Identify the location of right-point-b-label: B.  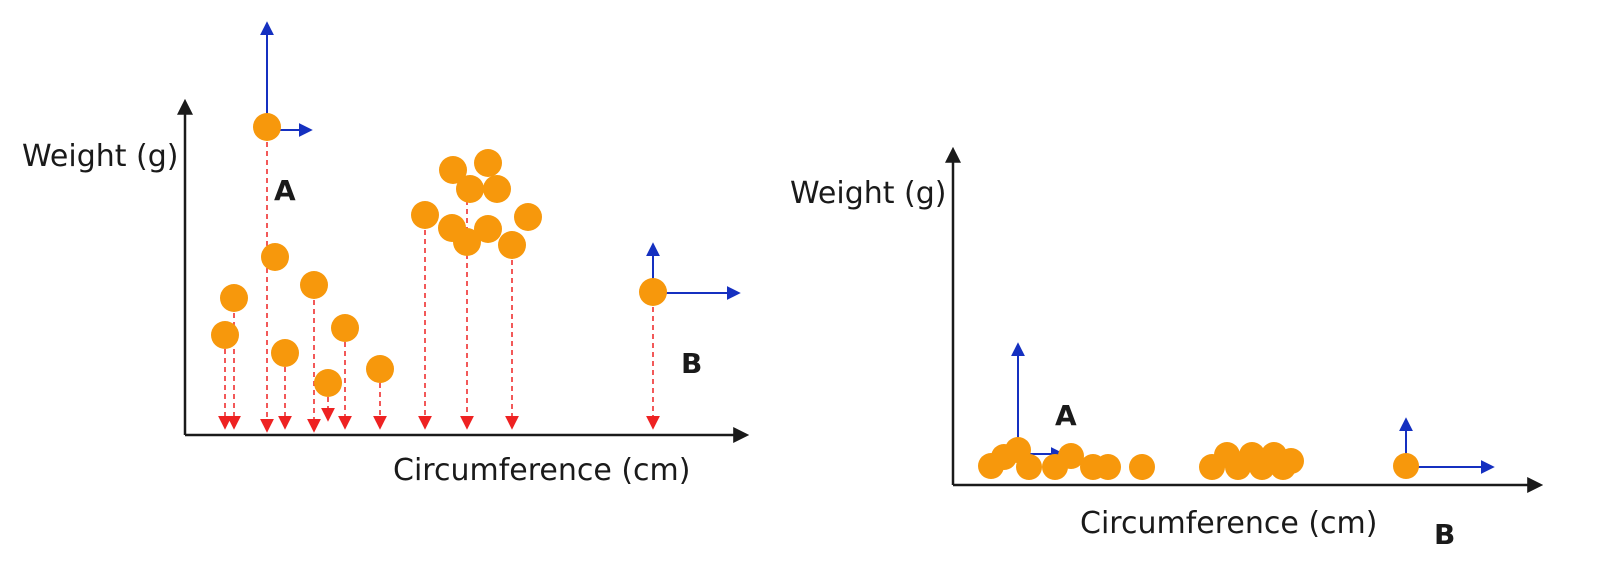
(1444, 534).